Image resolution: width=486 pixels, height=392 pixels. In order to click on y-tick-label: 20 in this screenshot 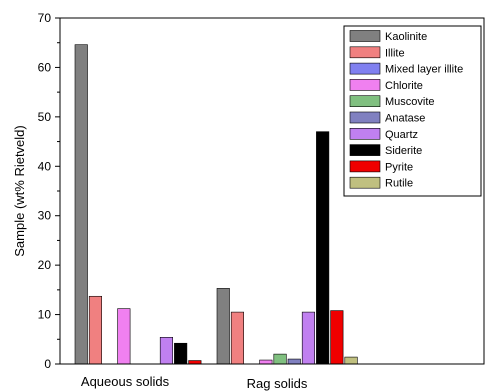, I will do `click(45, 265)`.